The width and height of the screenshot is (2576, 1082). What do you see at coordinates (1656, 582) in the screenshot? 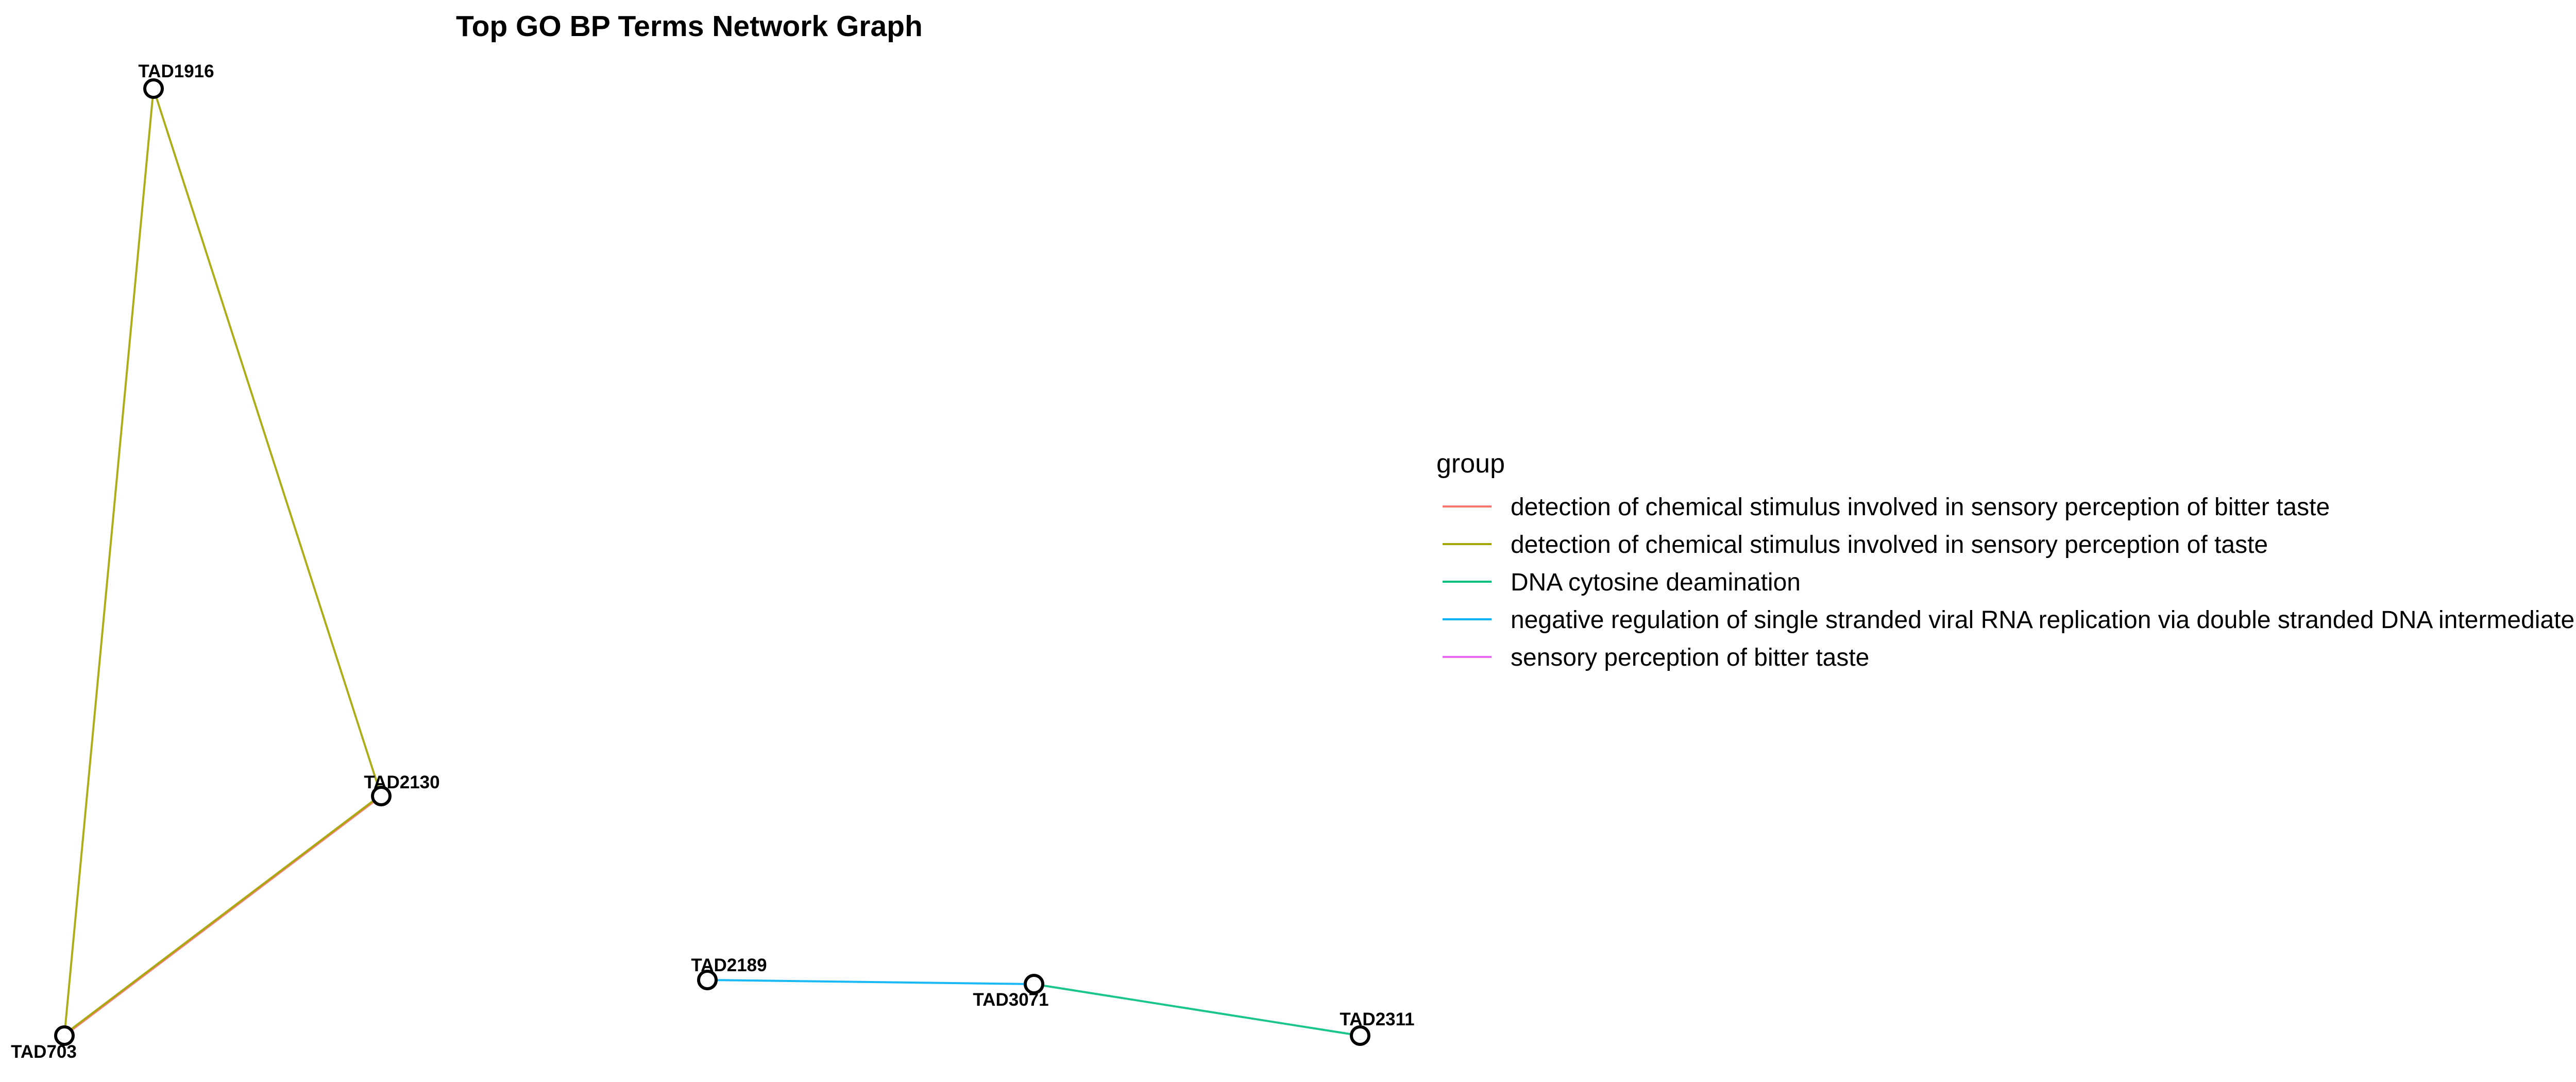
I see `legend-label-2: DNA cytosine deamination` at bounding box center [1656, 582].